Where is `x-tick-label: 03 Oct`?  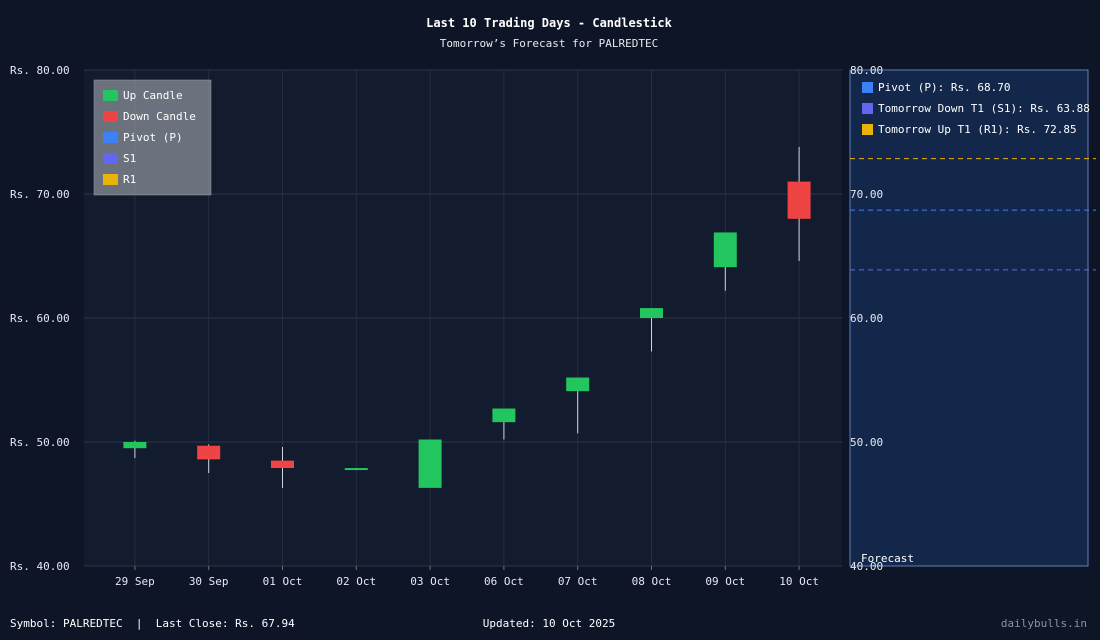
x-tick-label: 03 Oct is located at coordinates (430, 581).